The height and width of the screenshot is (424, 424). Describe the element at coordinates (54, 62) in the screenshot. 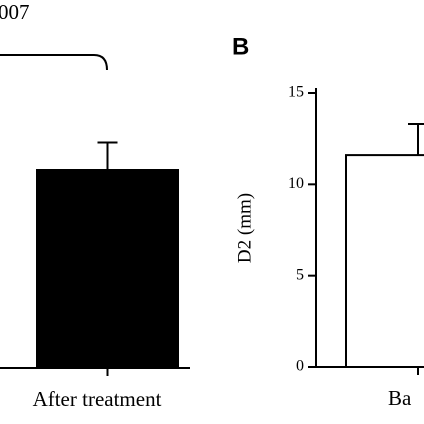

I see `significance-bracket` at that location.